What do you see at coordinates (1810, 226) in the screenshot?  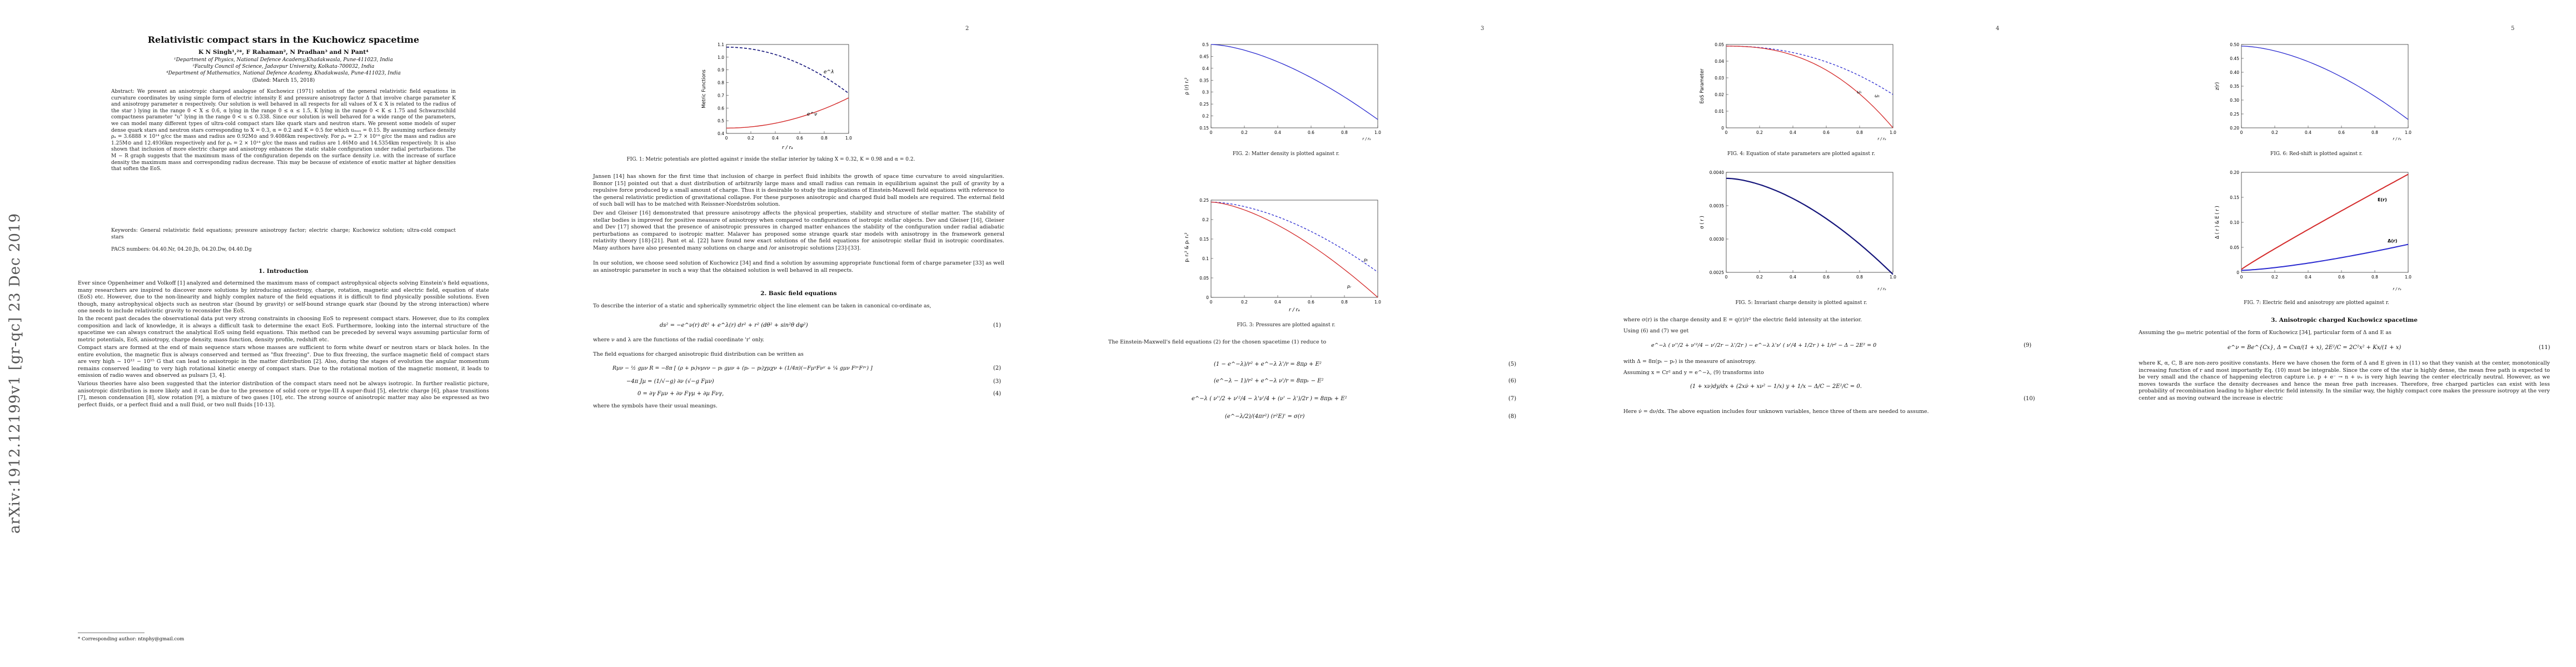 I see `fig5-charge-density-line` at bounding box center [1810, 226].